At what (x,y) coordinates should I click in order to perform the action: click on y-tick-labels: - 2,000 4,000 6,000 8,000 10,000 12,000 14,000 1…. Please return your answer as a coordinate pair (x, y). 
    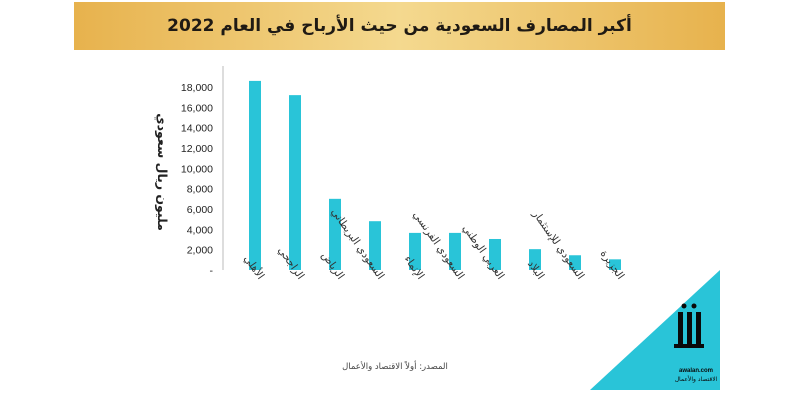
    Looking at the image, I should click on (197, 179).